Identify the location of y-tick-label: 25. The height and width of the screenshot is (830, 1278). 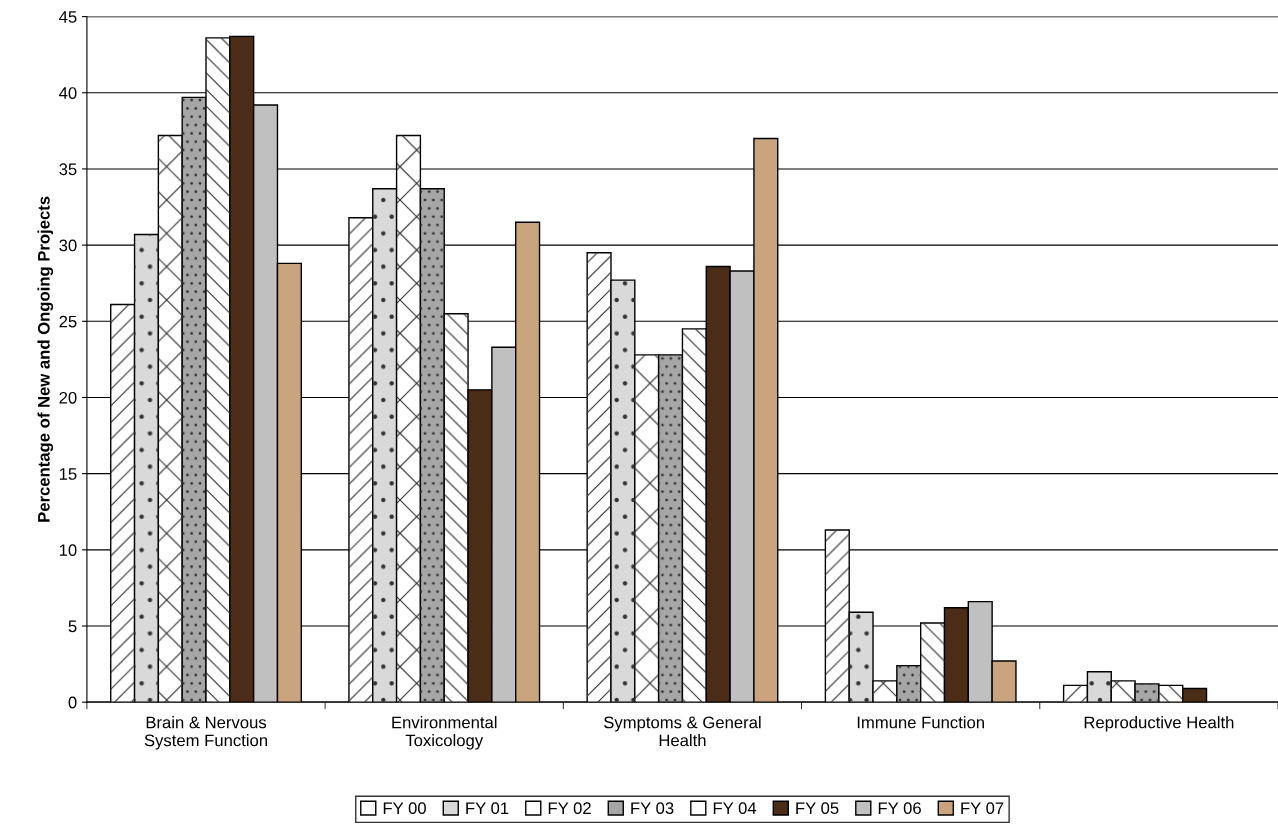
(68, 321).